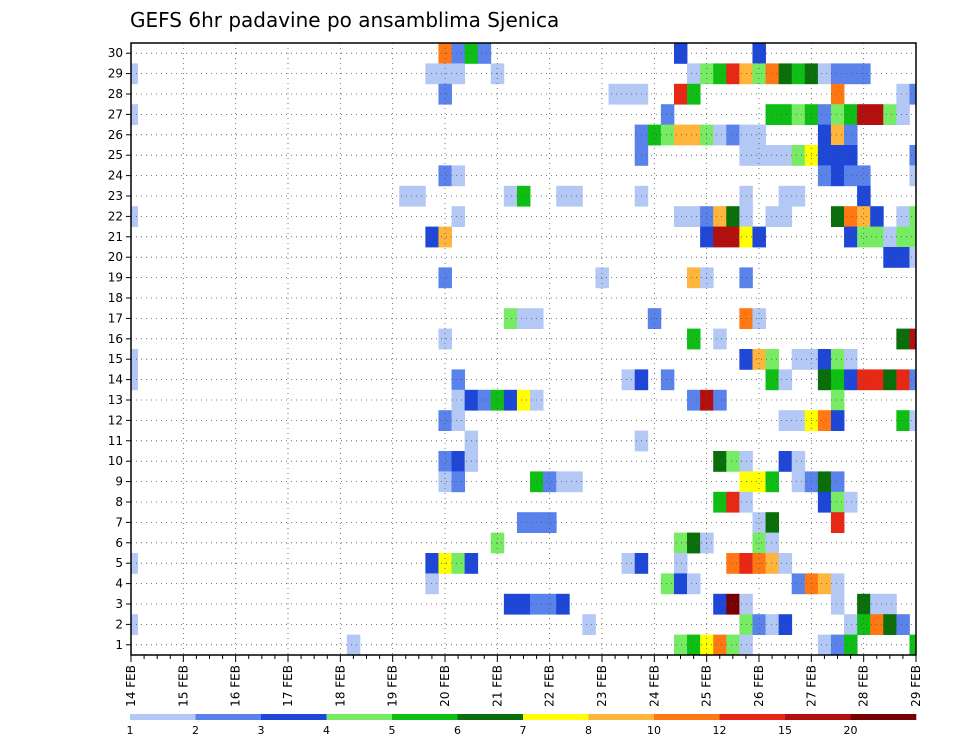 The width and height of the screenshot is (960, 742). Describe the element at coordinates (811, 686) in the screenshot. I see `x-tick-label: 27 FEB` at that location.